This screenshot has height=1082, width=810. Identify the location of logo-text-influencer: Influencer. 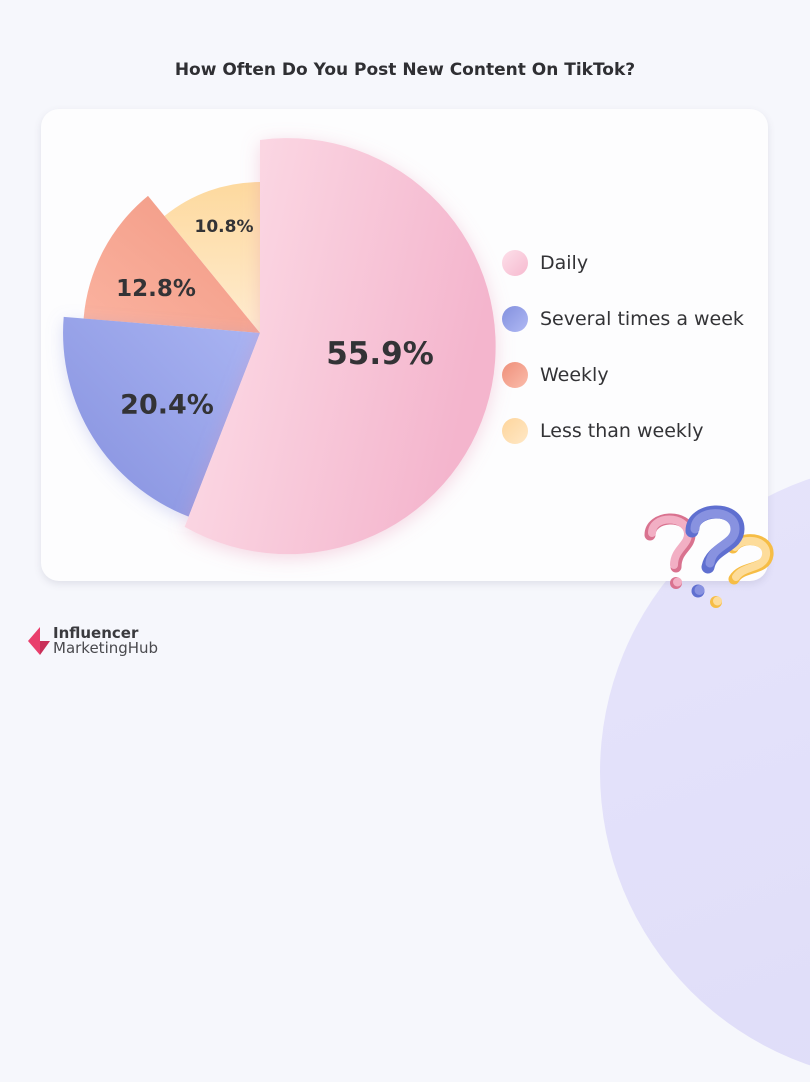
(96, 633).